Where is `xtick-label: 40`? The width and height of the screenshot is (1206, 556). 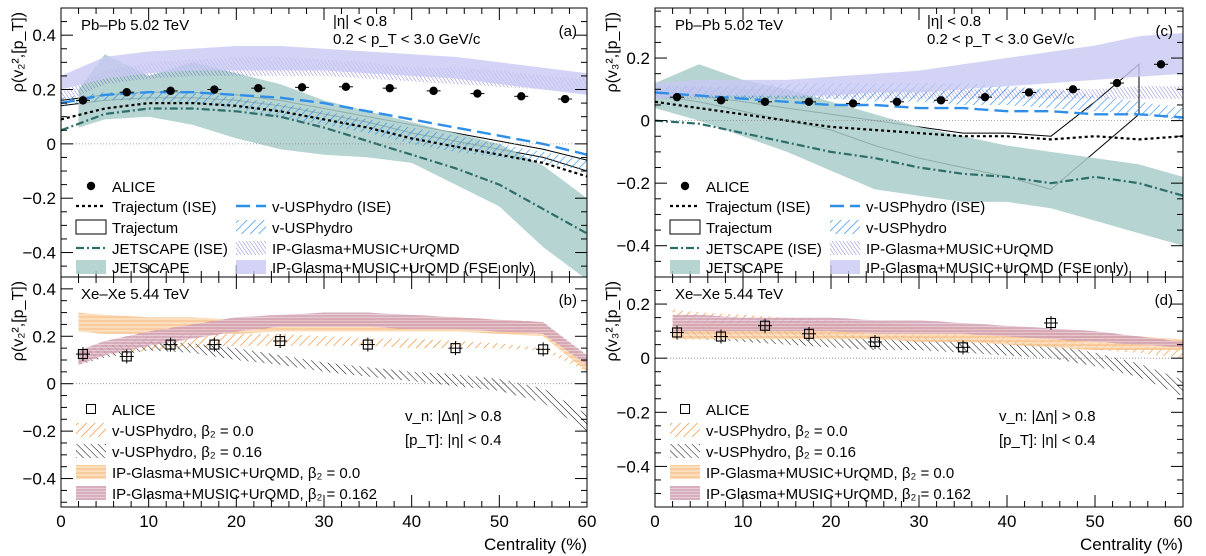
xtick-label: 40 is located at coordinates (1007, 521).